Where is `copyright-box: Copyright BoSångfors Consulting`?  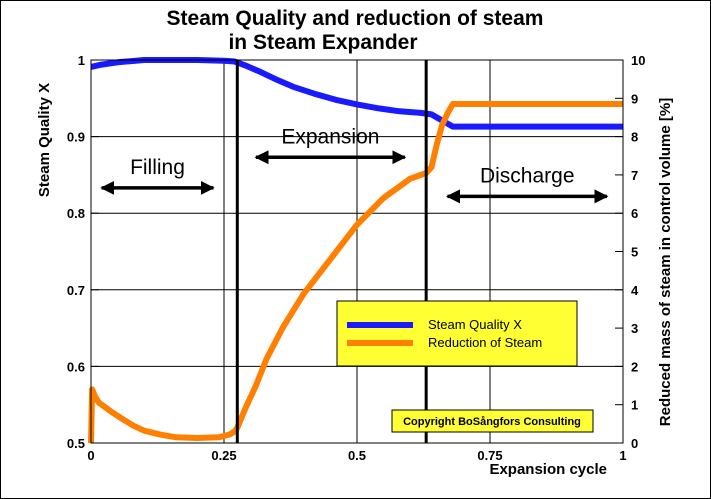
copyright-box: Copyright BoSångfors Consulting is located at coordinates (492, 421).